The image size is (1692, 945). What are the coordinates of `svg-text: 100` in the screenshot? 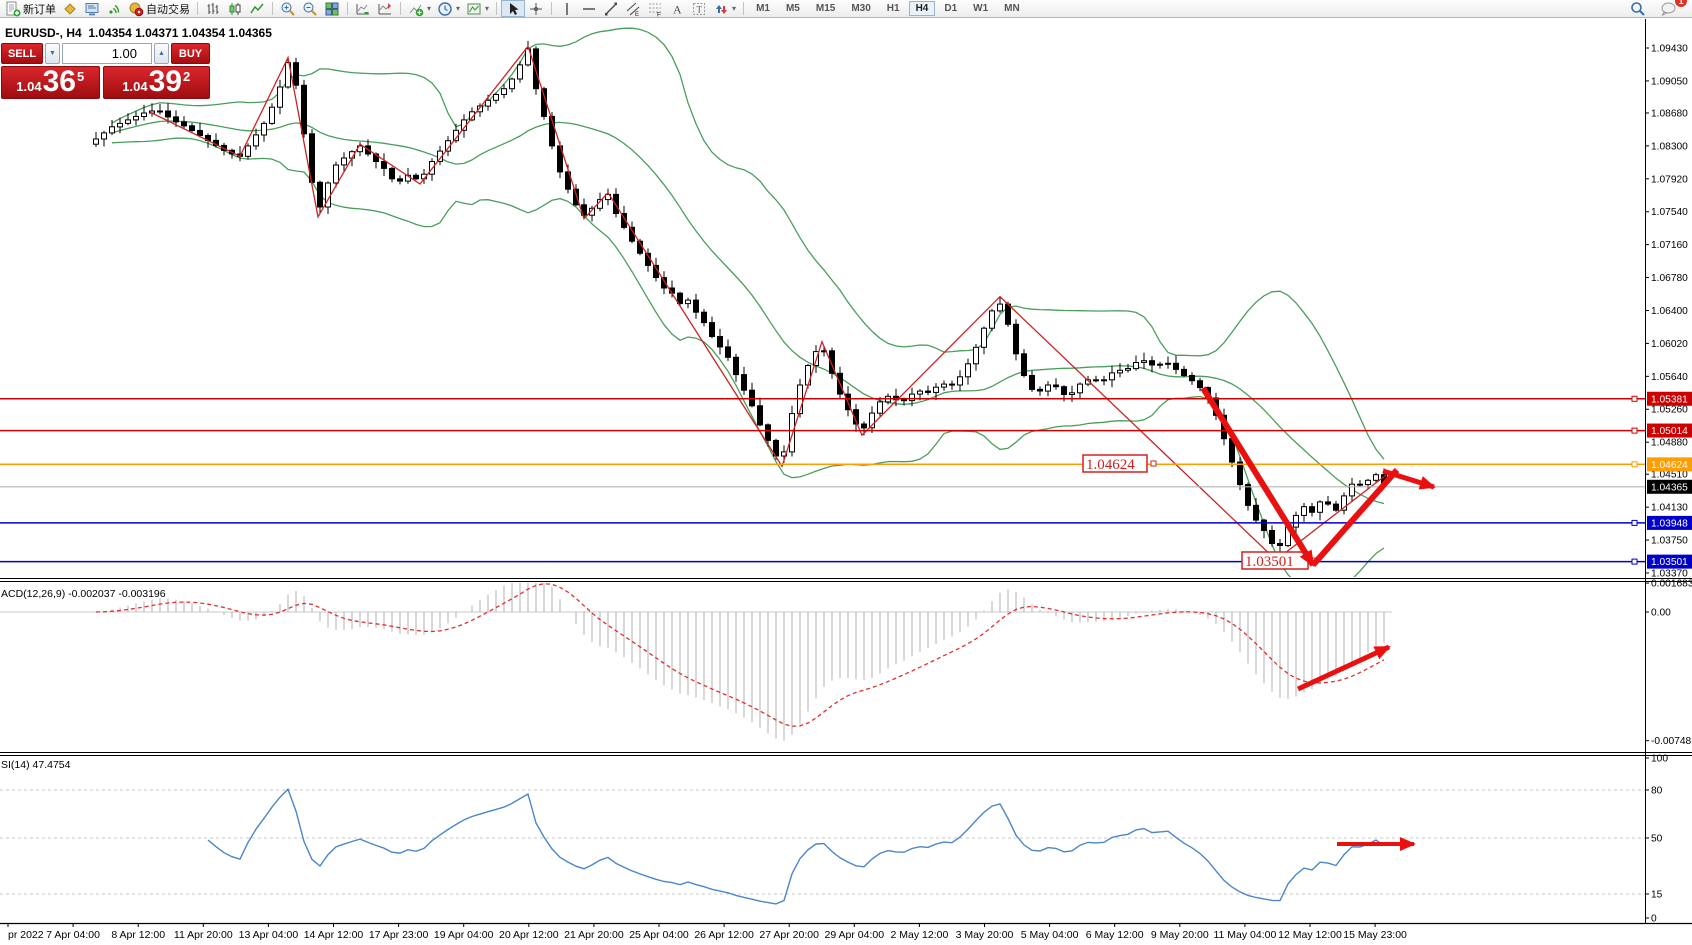 It's located at (1659, 759).